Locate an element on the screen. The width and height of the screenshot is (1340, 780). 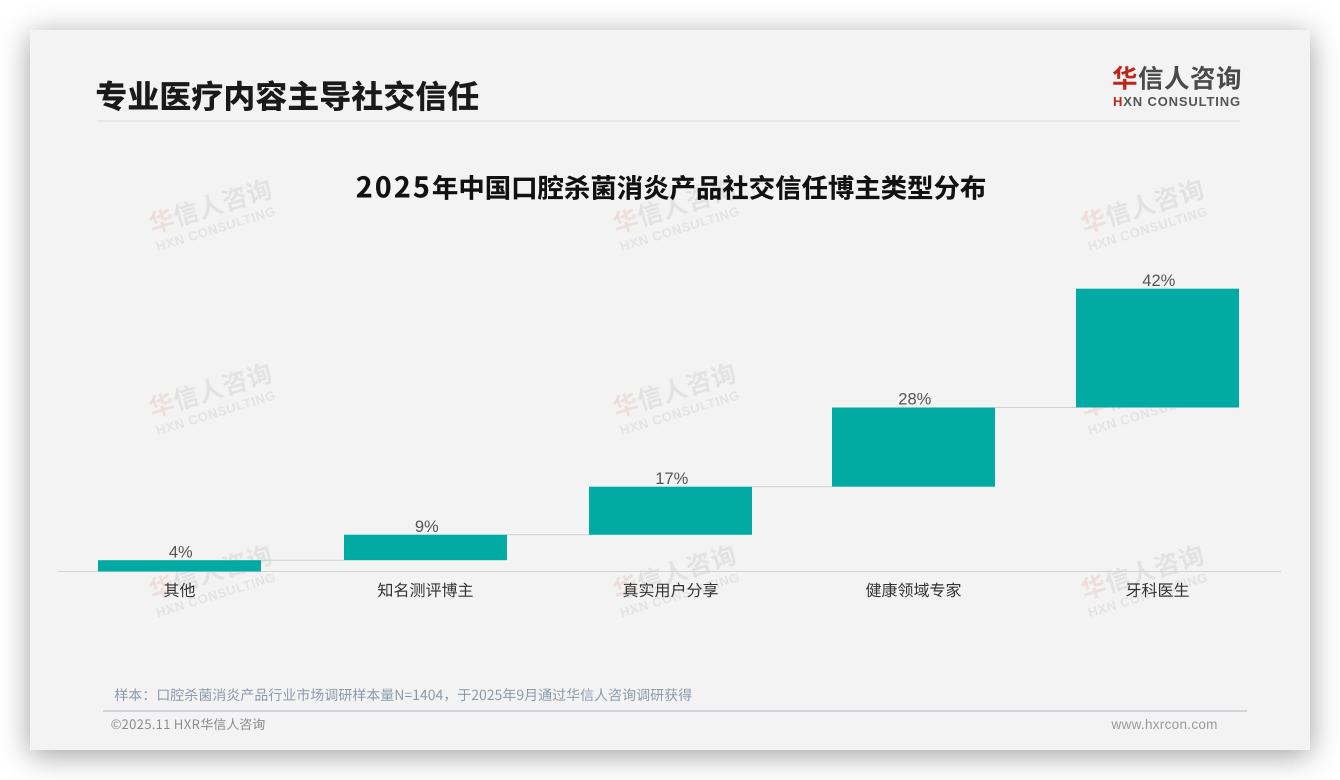
svg-text: 4% is located at coordinates (181, 552).